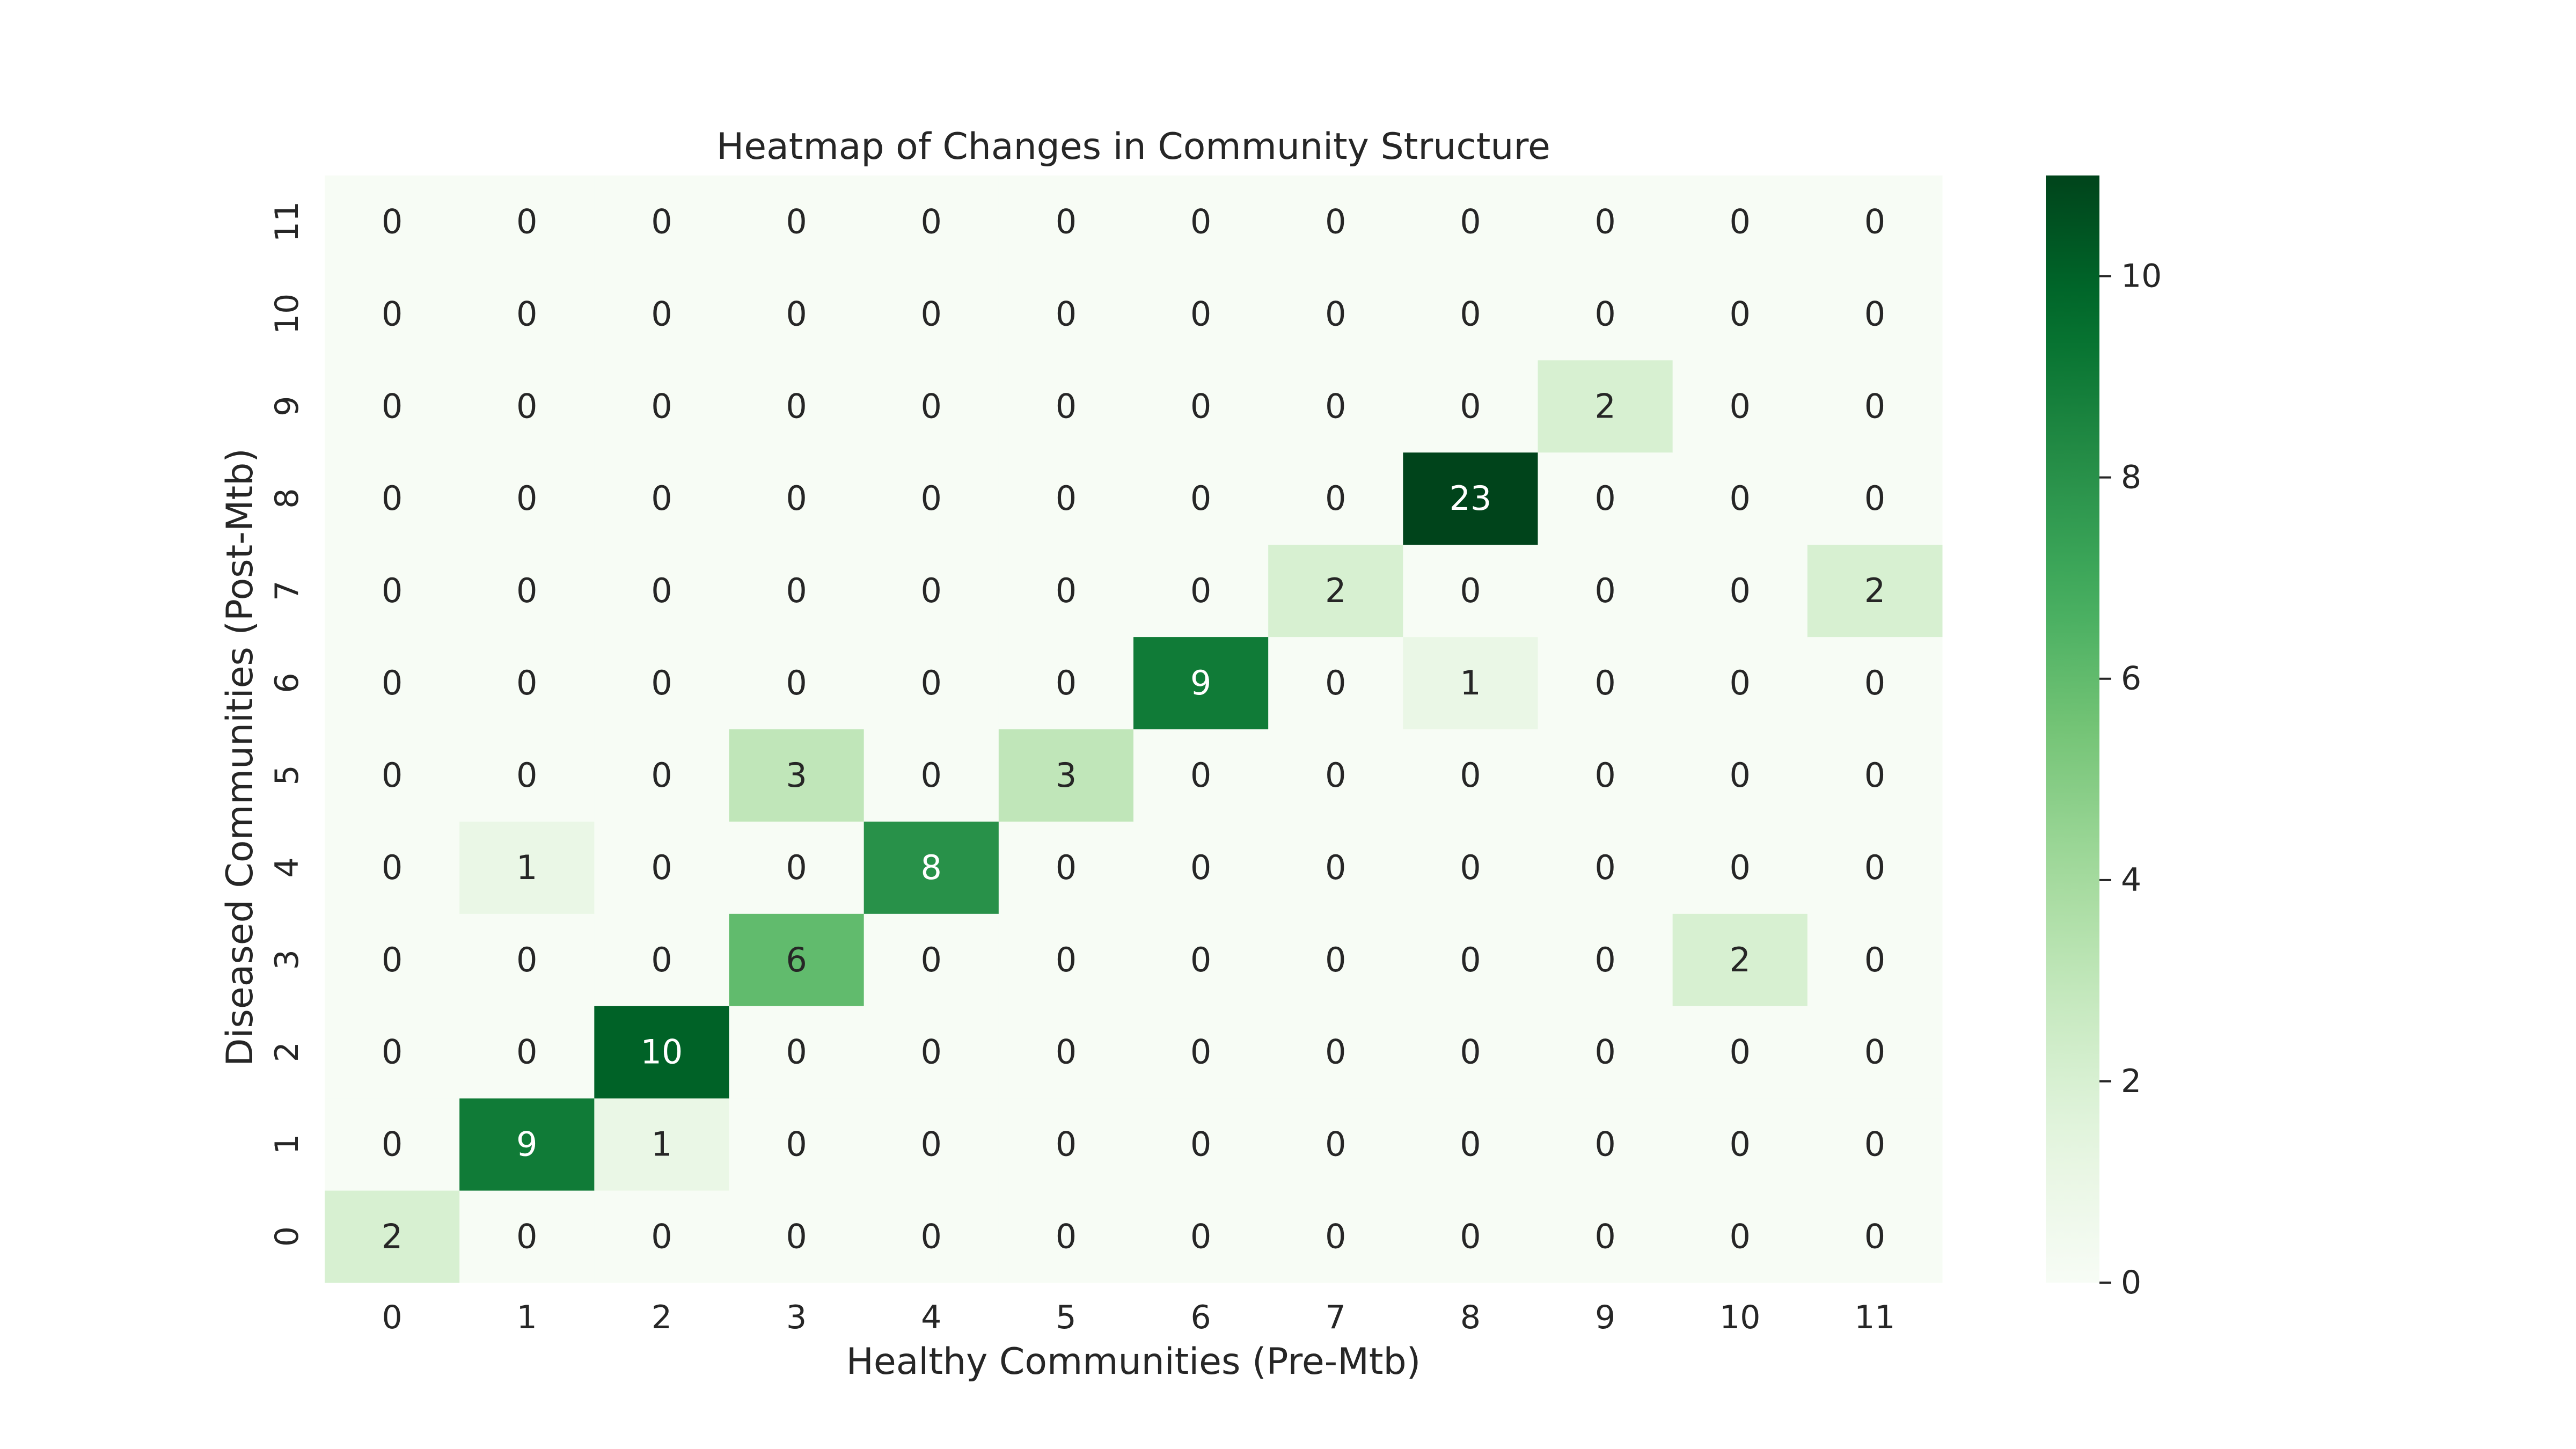  I want to click on x-tick-label: 11, so click(1874, 1317).